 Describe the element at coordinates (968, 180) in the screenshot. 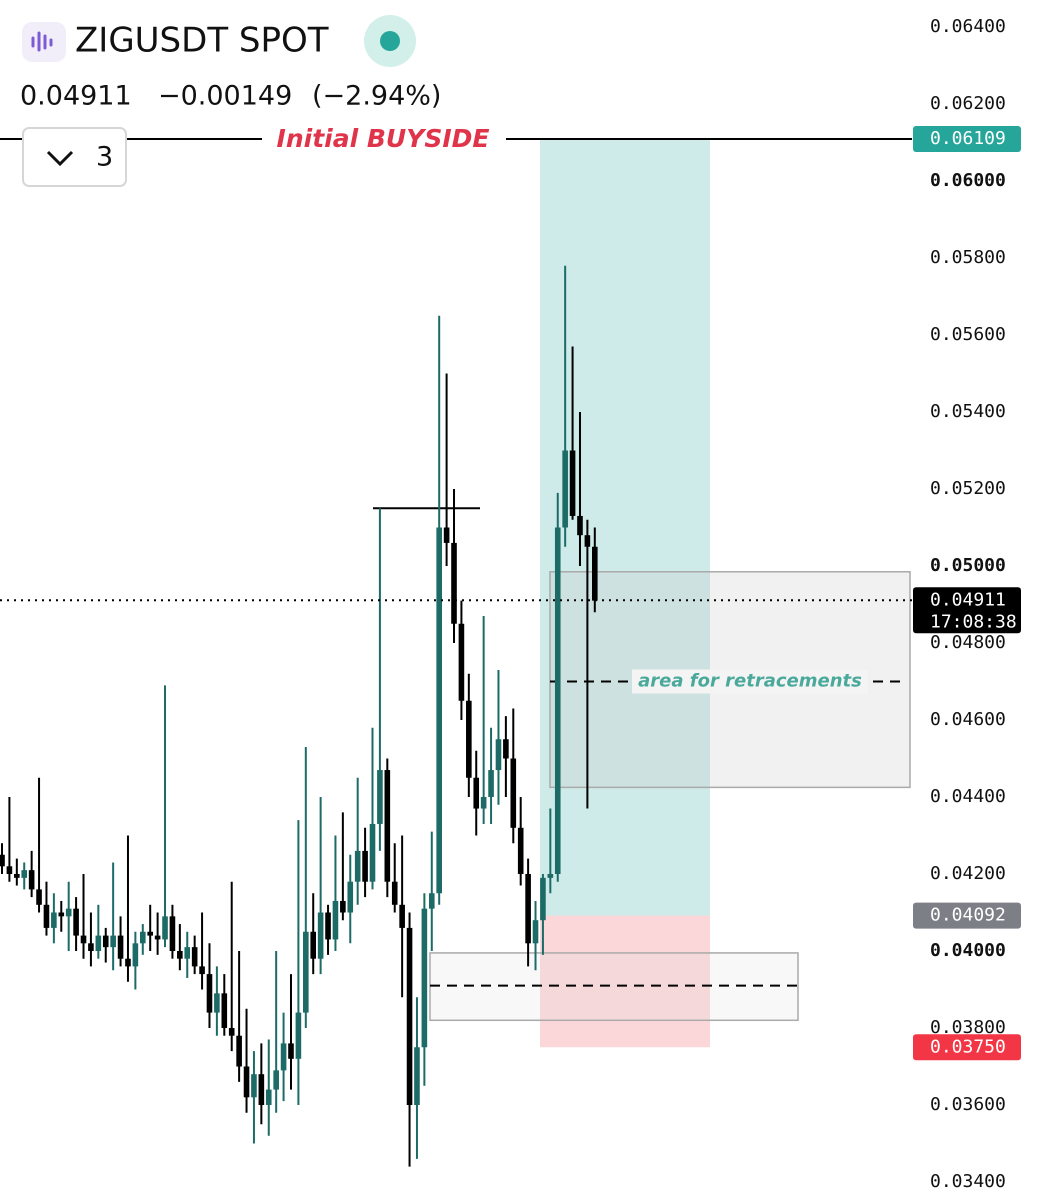

I see `y-tick-label: 0.06000` at that location.